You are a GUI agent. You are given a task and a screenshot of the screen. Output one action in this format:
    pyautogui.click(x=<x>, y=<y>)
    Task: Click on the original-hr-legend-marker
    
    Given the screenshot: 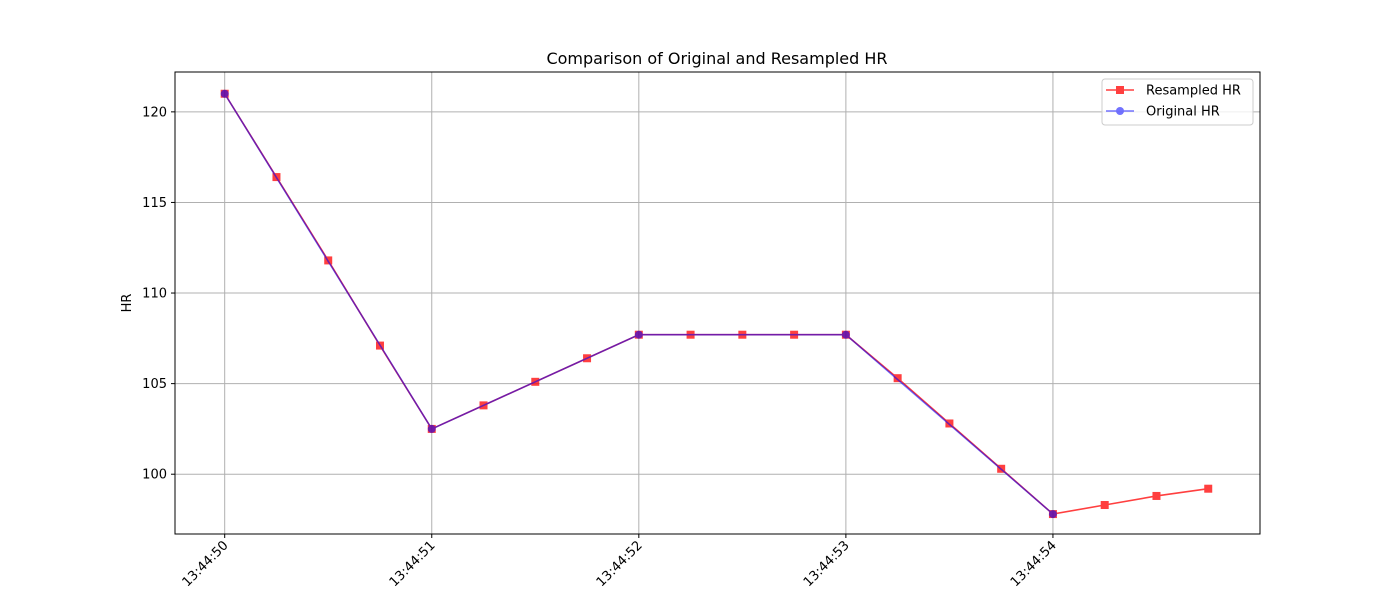 What is the action you would take?
    pyautogui.click(x=1120, y=111)
    